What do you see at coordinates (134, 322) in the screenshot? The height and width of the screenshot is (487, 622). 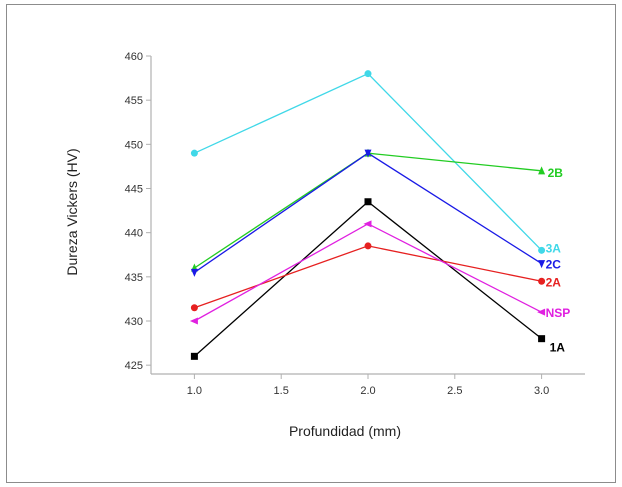 I see `y-tick-label: 430` at bounding box center [134, 322].